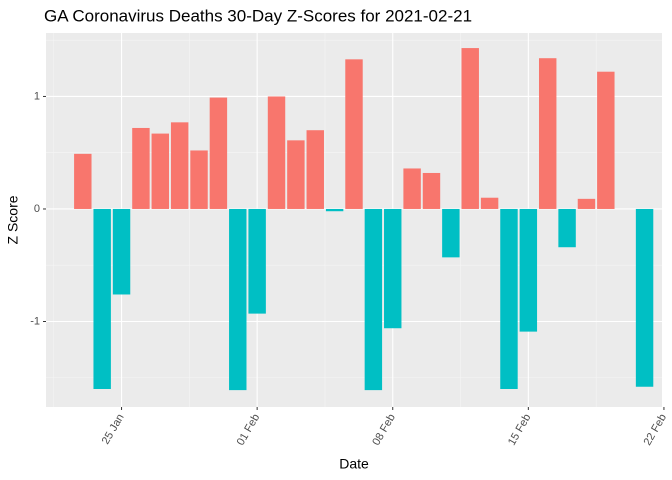  What do you see at coordinates (13, 219) in the screenshot?
I see `y-axis-label: Z Score` at bounding box center [13, 219].